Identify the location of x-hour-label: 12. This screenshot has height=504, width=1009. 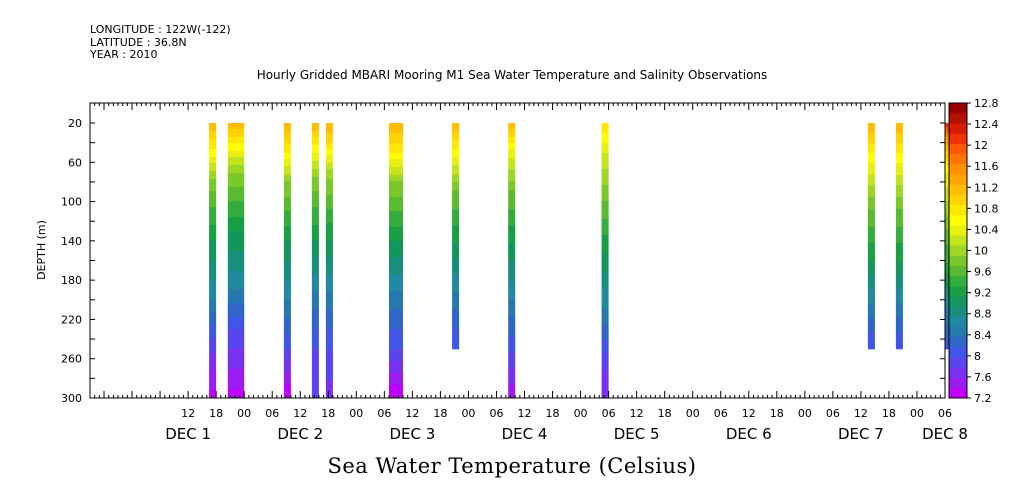
(412, 413).